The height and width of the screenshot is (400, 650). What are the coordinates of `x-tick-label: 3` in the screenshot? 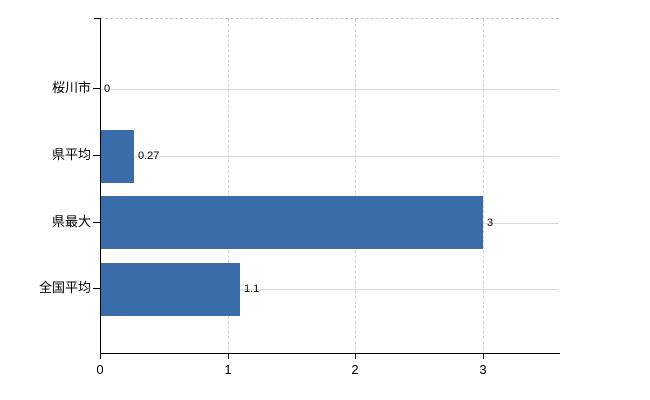 It's located at (483, 369).